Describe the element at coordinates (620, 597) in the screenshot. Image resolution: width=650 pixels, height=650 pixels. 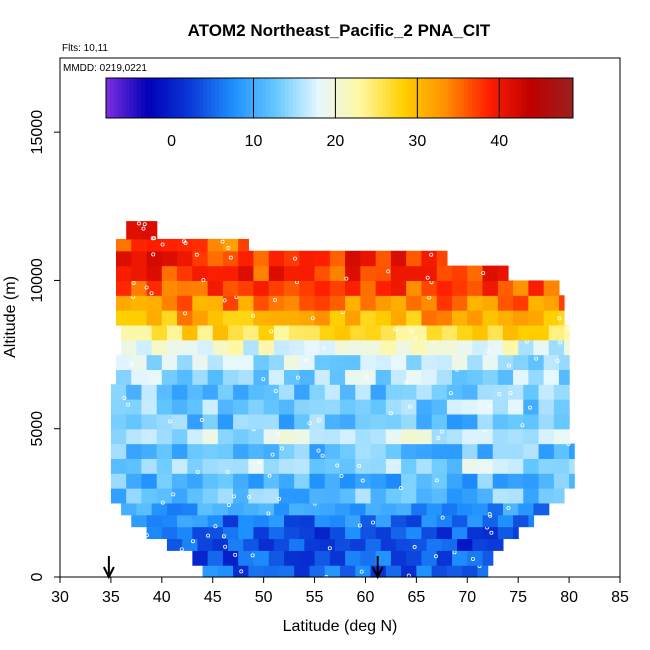
I see `x-tick-label: 85` at that location.